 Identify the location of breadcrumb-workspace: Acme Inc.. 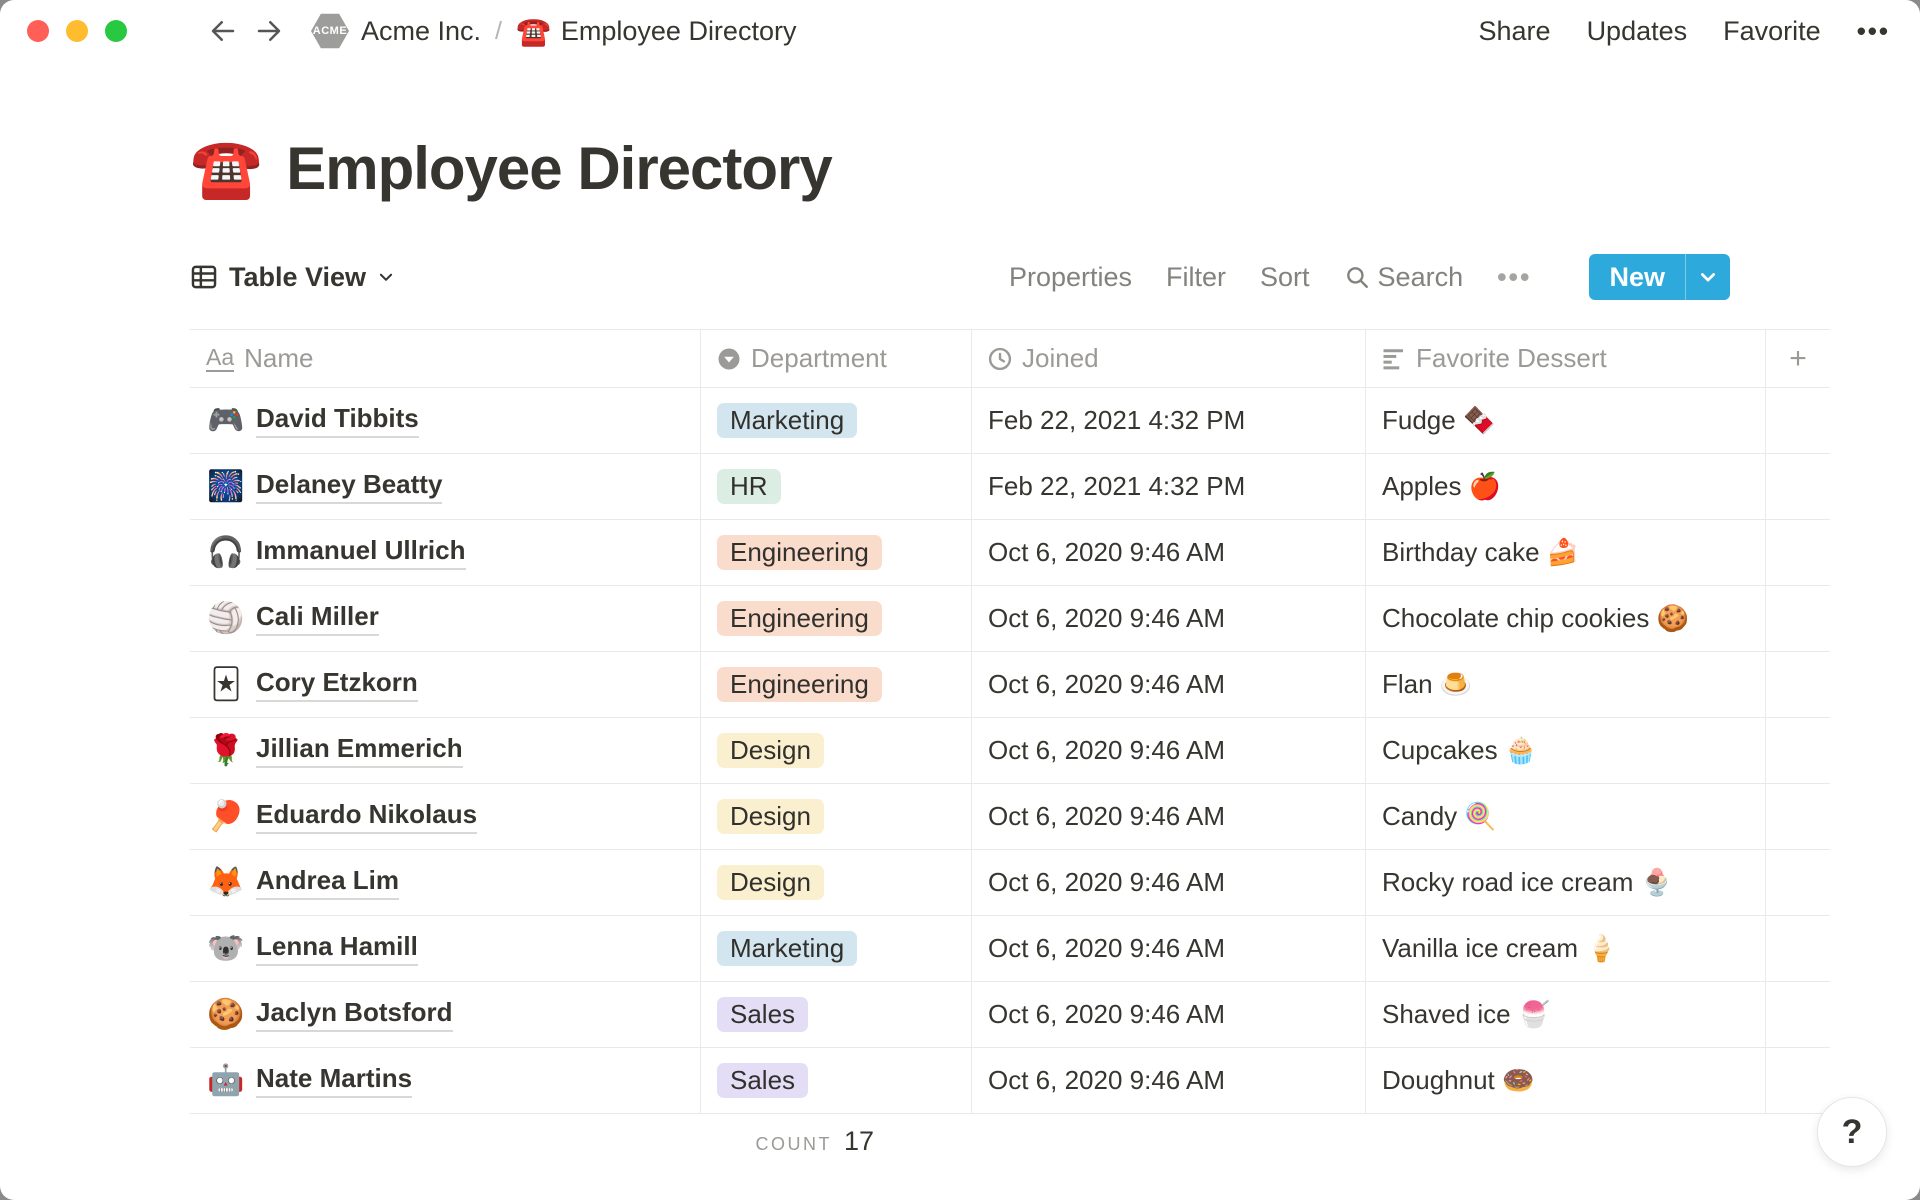
(421, 30).